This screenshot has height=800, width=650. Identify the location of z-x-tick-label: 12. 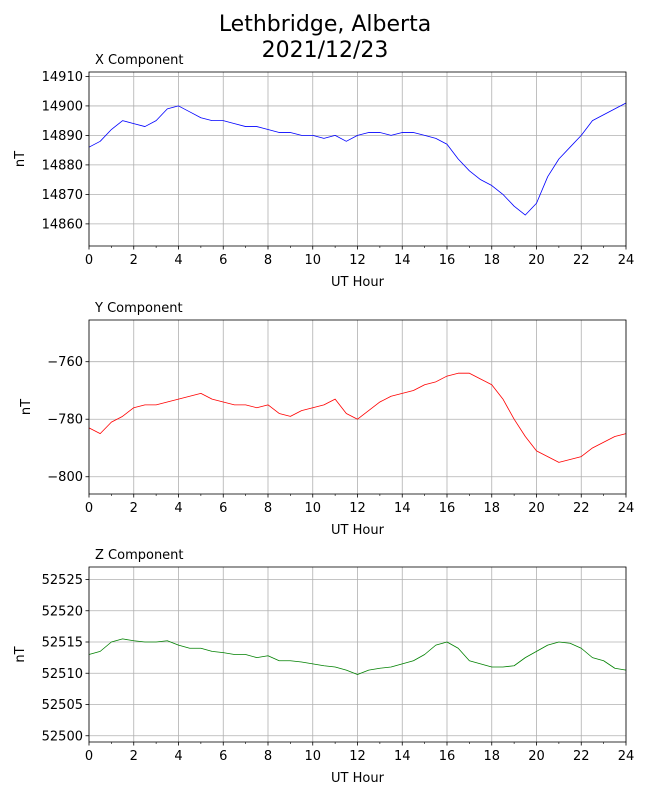
(357, 756).